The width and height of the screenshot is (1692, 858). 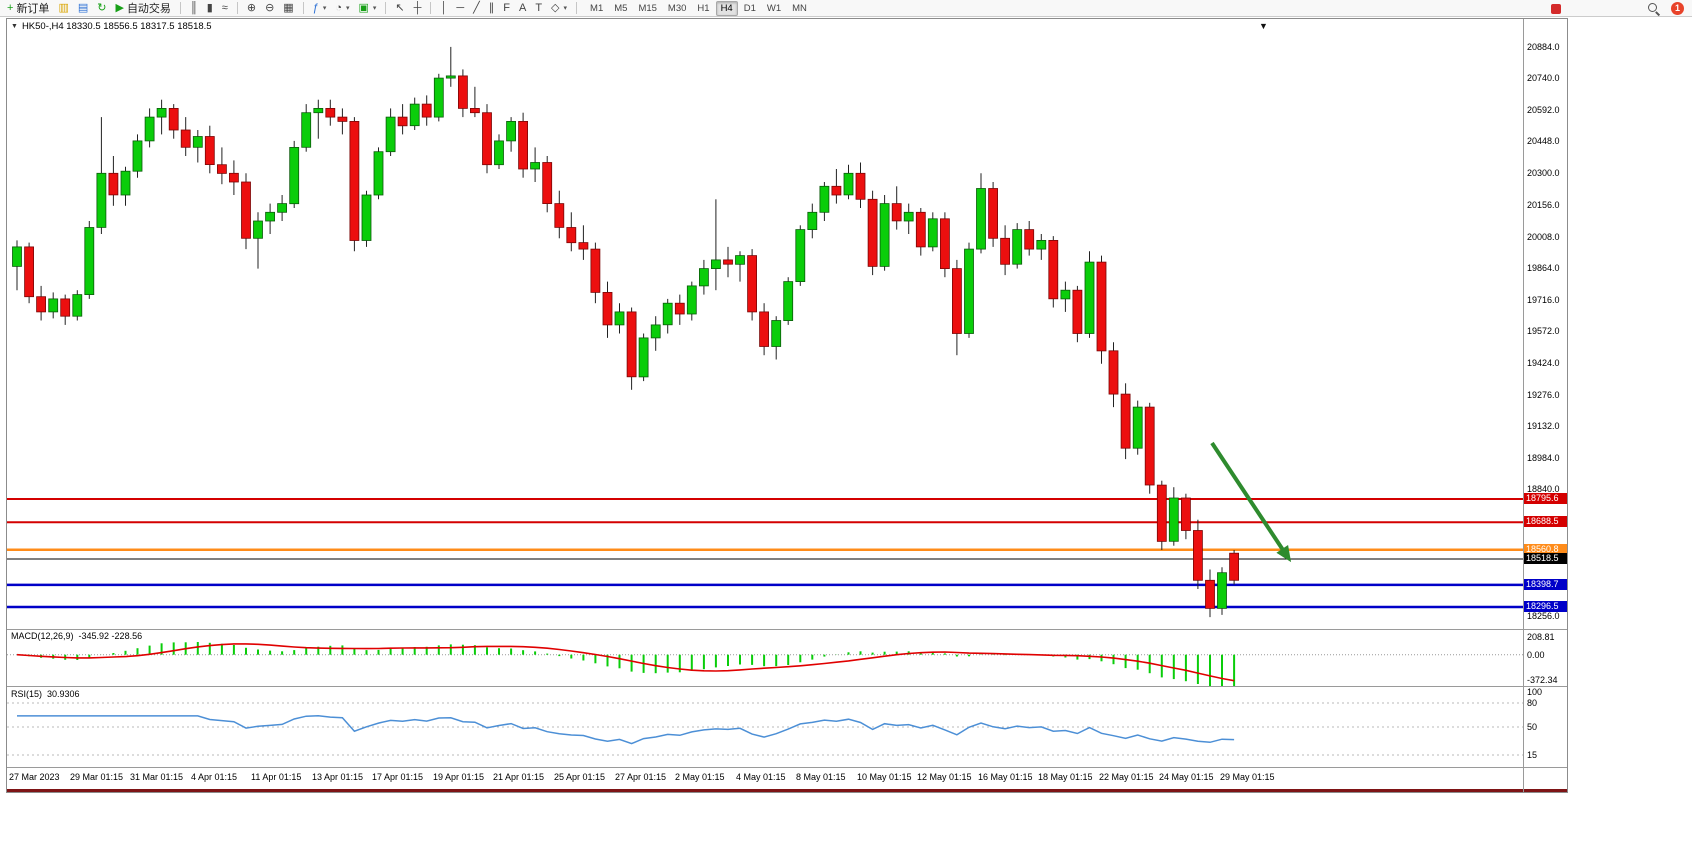 I want to click on refresh-icon: ↻, so click(x=102, y=7).